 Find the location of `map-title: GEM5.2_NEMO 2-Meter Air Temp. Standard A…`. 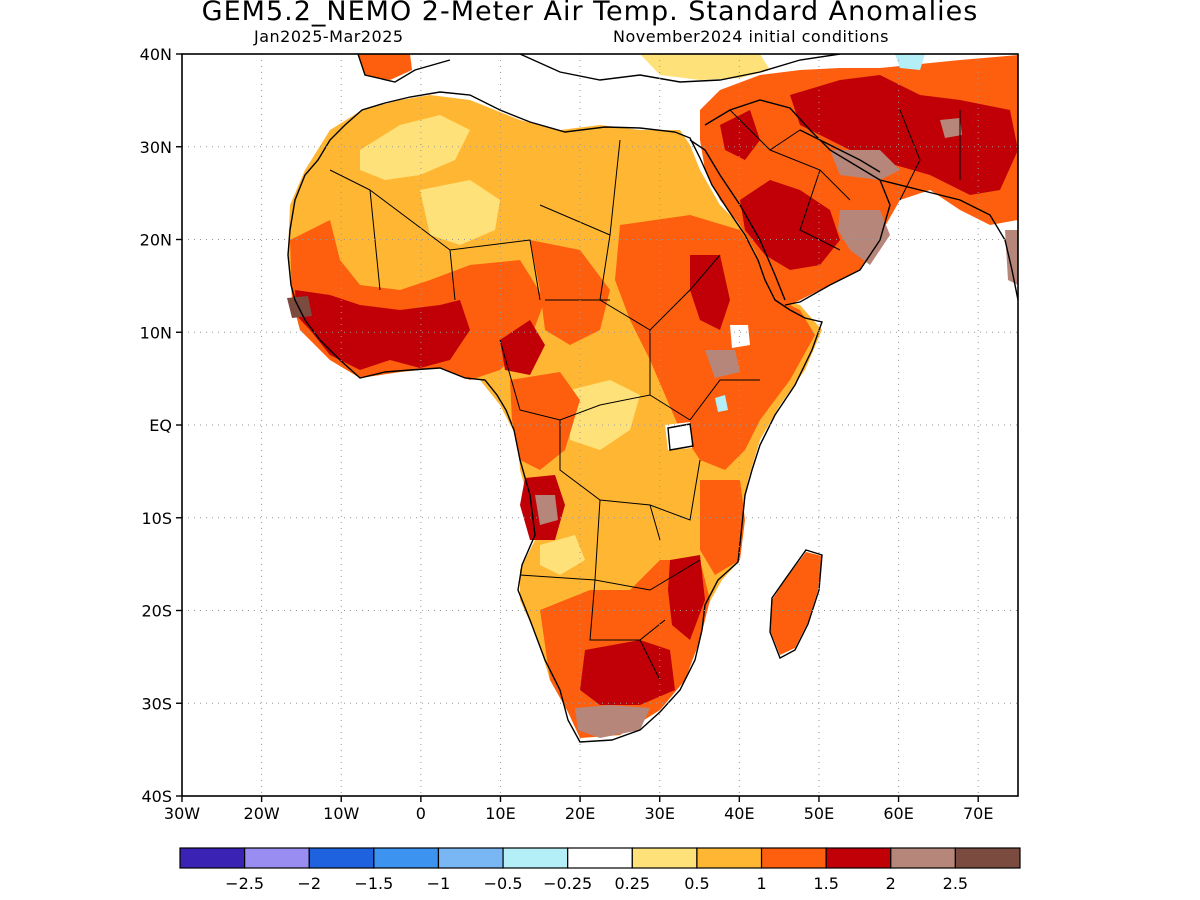

map-title: GEM5.2_NEMO 2-Meter Air Temp. Standard A… is located at coordinates (590, 13).